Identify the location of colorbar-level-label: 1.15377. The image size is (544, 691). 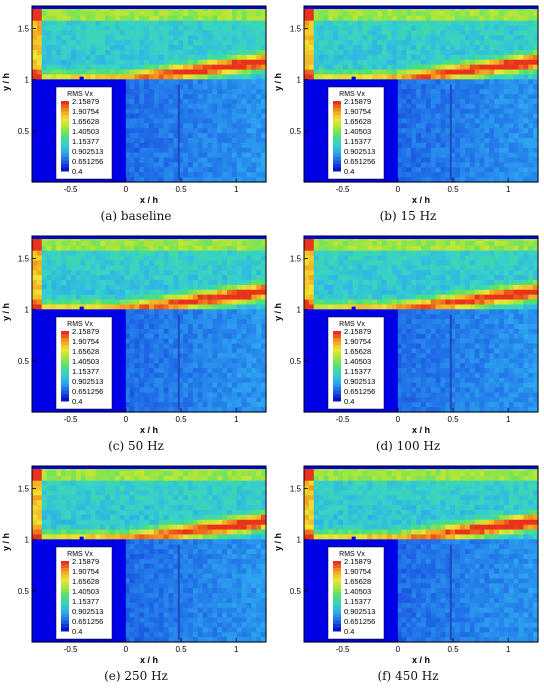
(357, 141).